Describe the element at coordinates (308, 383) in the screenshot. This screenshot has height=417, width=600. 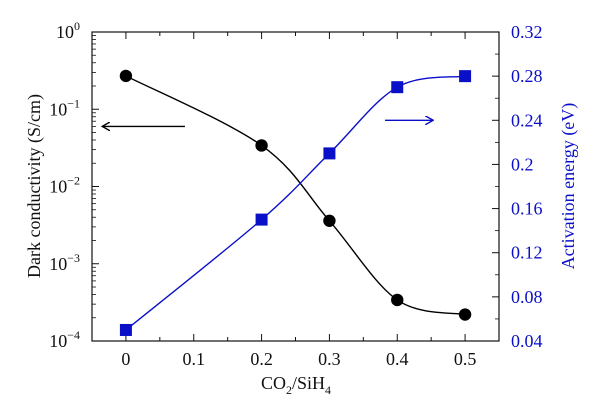
I see `x-axis-title-middle: /SiH` at that location.